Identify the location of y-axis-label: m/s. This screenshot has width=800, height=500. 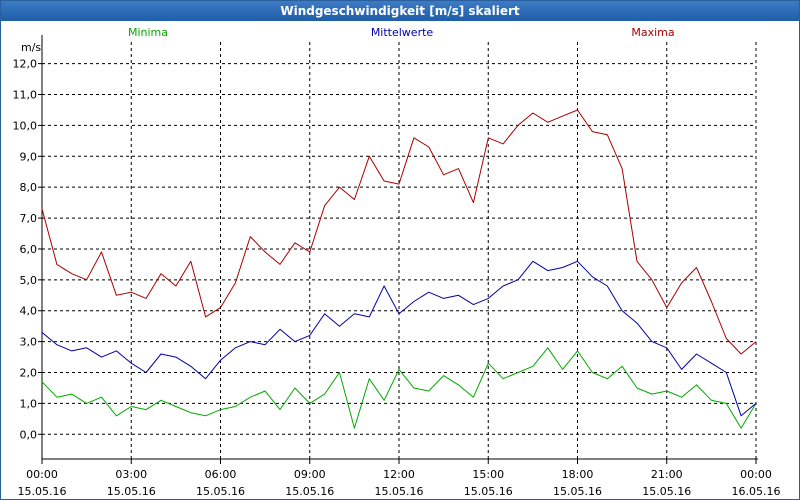
(31, 47).